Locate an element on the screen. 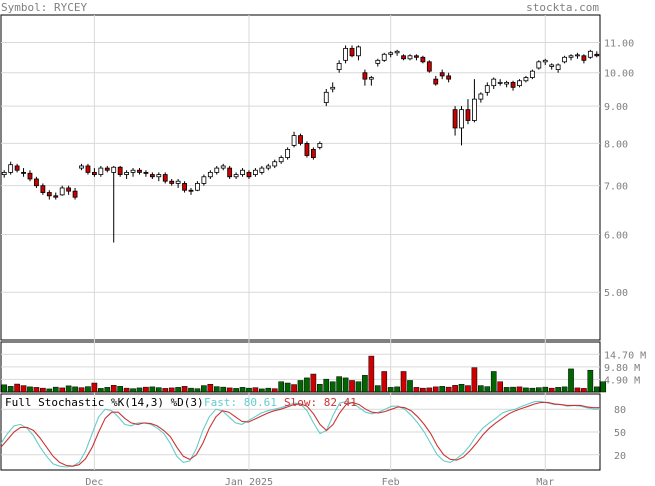  price-tick-label: 7.00 is located at coordinates (616, 187).